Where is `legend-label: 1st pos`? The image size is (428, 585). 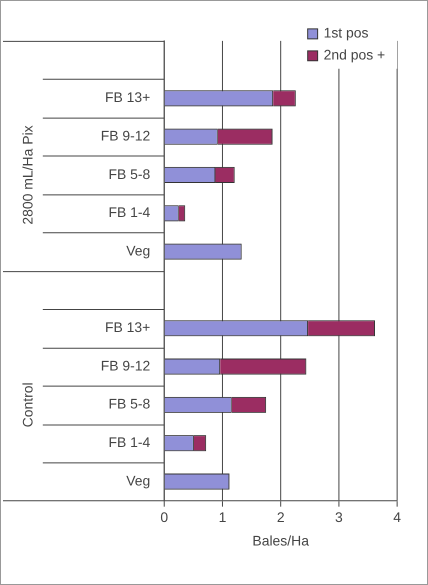
legend-label: 1st pos is located at coordinates (346, 32).